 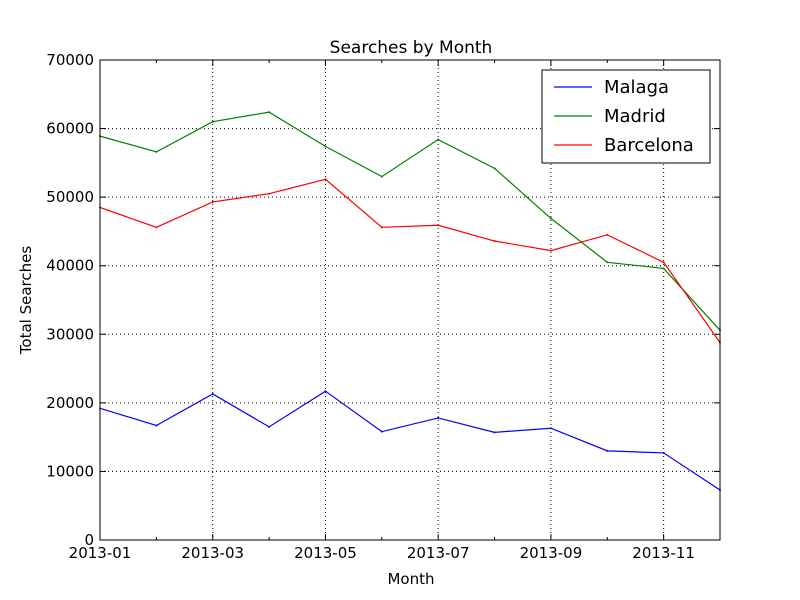 What do you see at coordinates (70, 334) in the screenshot?
I see `y-tick-label: 30000` at bounding box center [70, 334].